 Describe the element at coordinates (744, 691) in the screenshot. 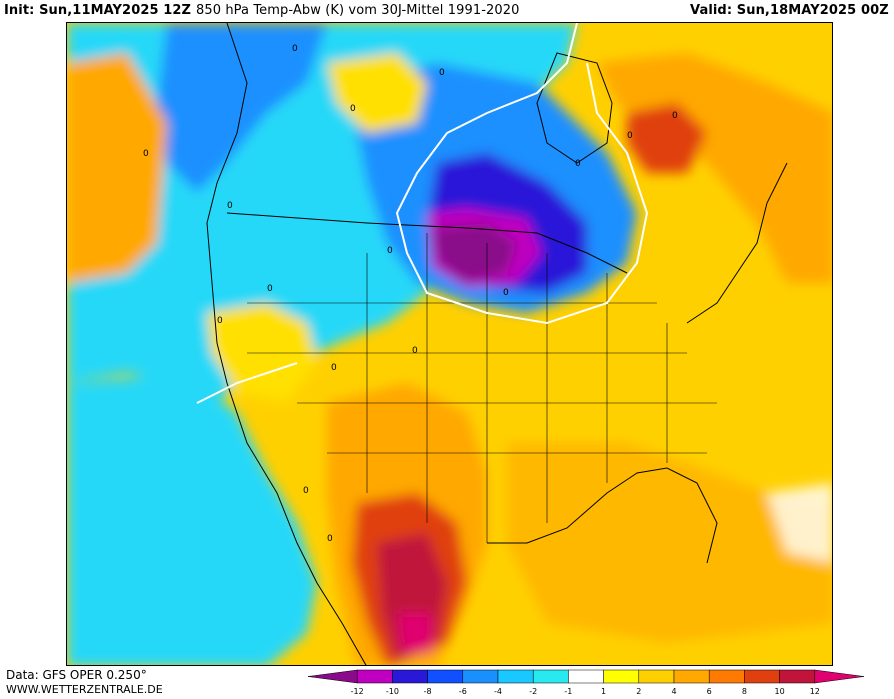

I see `legend-tick-label: 8` at that location.